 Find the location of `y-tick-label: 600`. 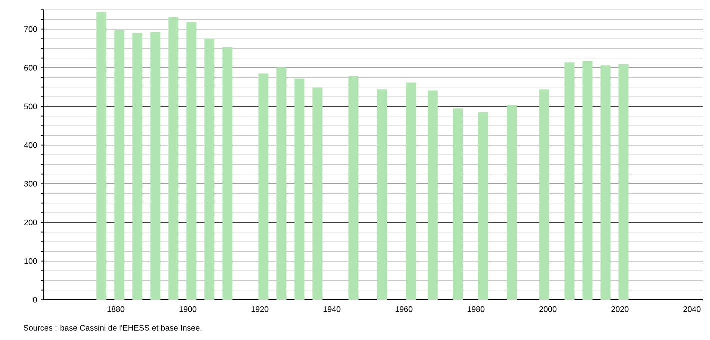

y-tick-label: 600 is located at coordinates (31, 68).